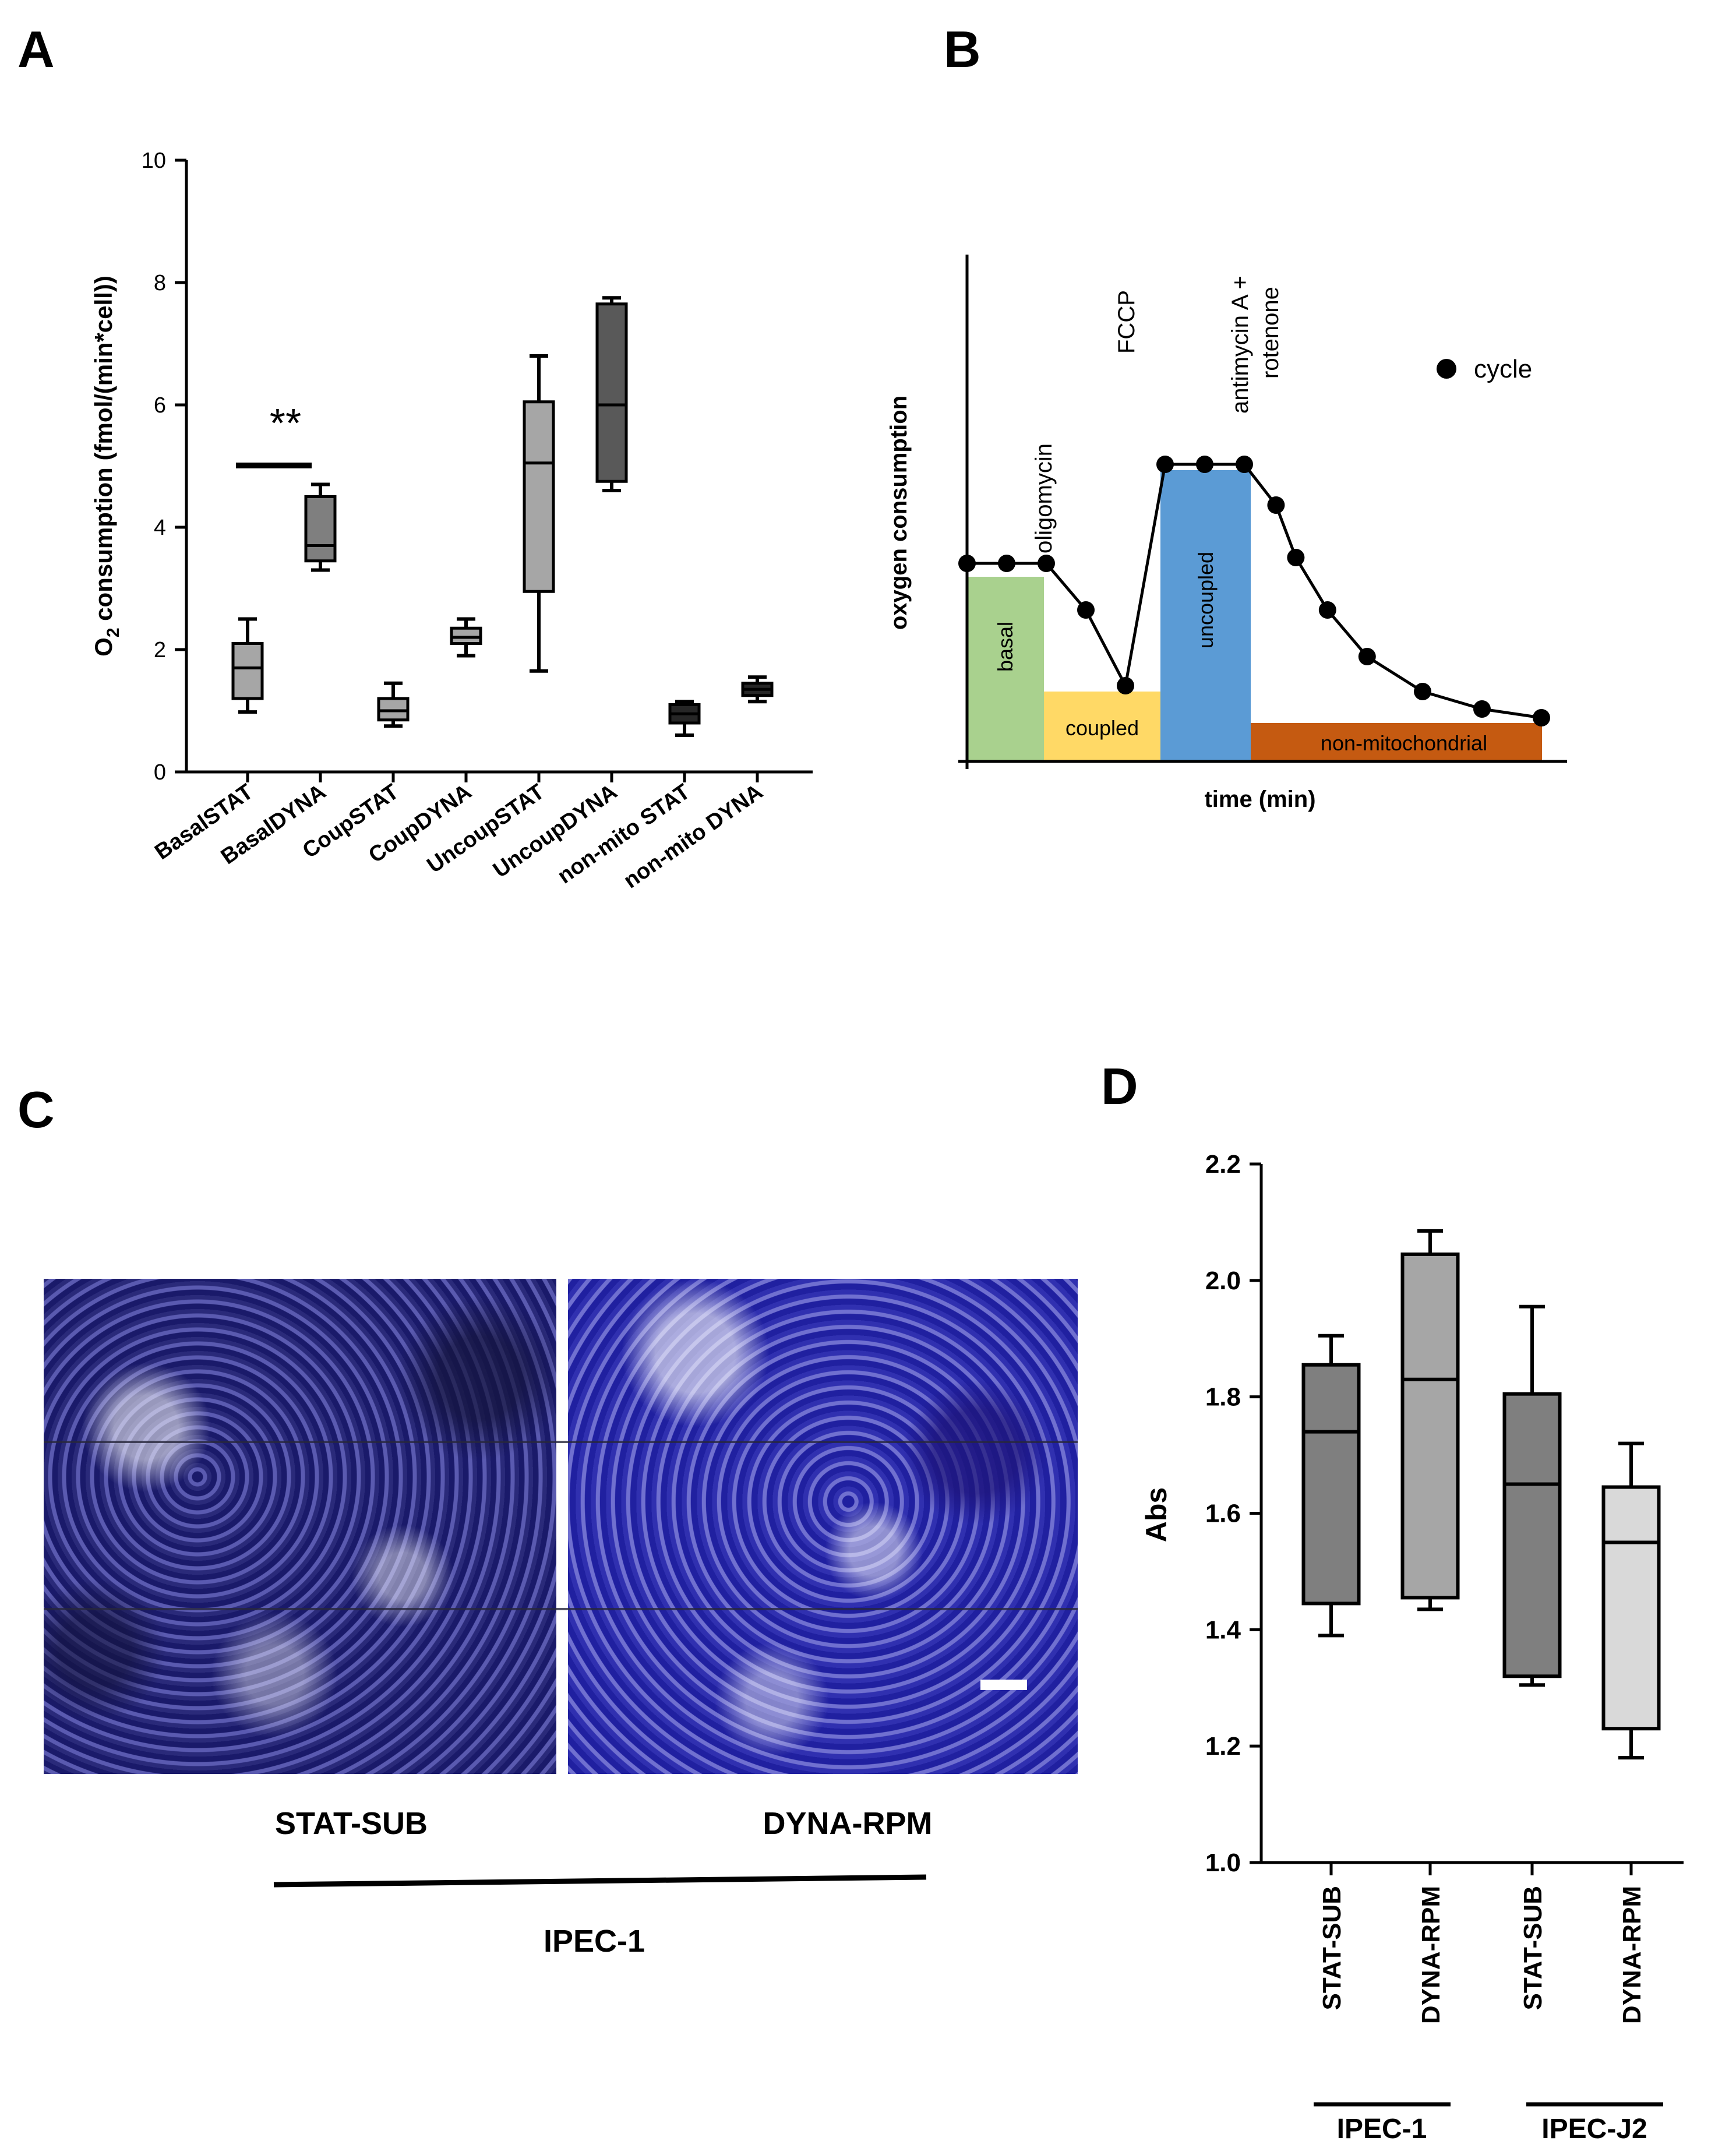 The height and width of the screenshot is (2148, 1736). Describe the element at coordinates (962, 49) in the screenshot. I see `panel-label-b: B` at that location.